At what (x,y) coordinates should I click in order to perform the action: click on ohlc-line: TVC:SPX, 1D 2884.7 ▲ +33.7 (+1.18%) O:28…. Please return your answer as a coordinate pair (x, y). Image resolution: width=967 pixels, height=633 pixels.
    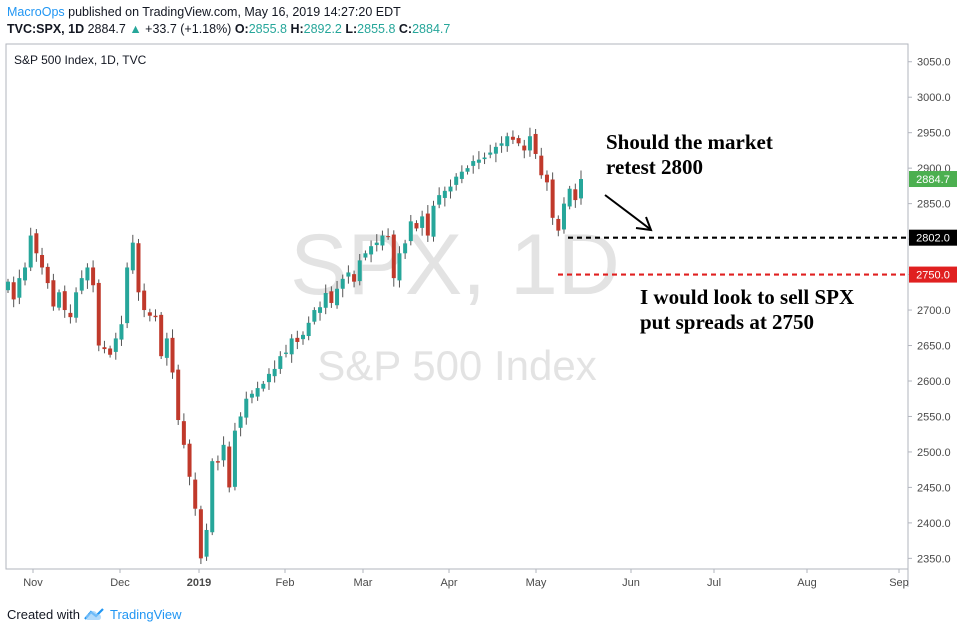
    Looking at the image, I should click on (228, 29).